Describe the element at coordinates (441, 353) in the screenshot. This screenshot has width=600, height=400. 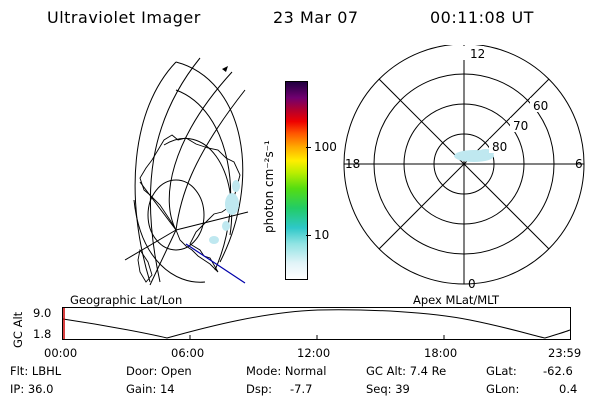
I see `time-tick-1800: 18:00` at that location.